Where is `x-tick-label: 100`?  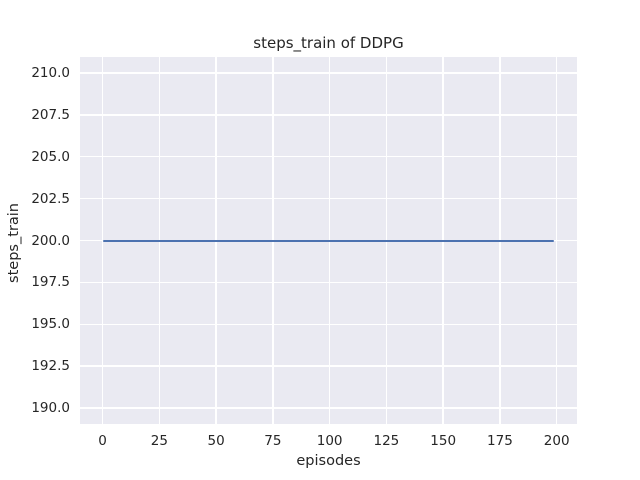
x-tick-label: 100 is located at coordinates (329, 441).